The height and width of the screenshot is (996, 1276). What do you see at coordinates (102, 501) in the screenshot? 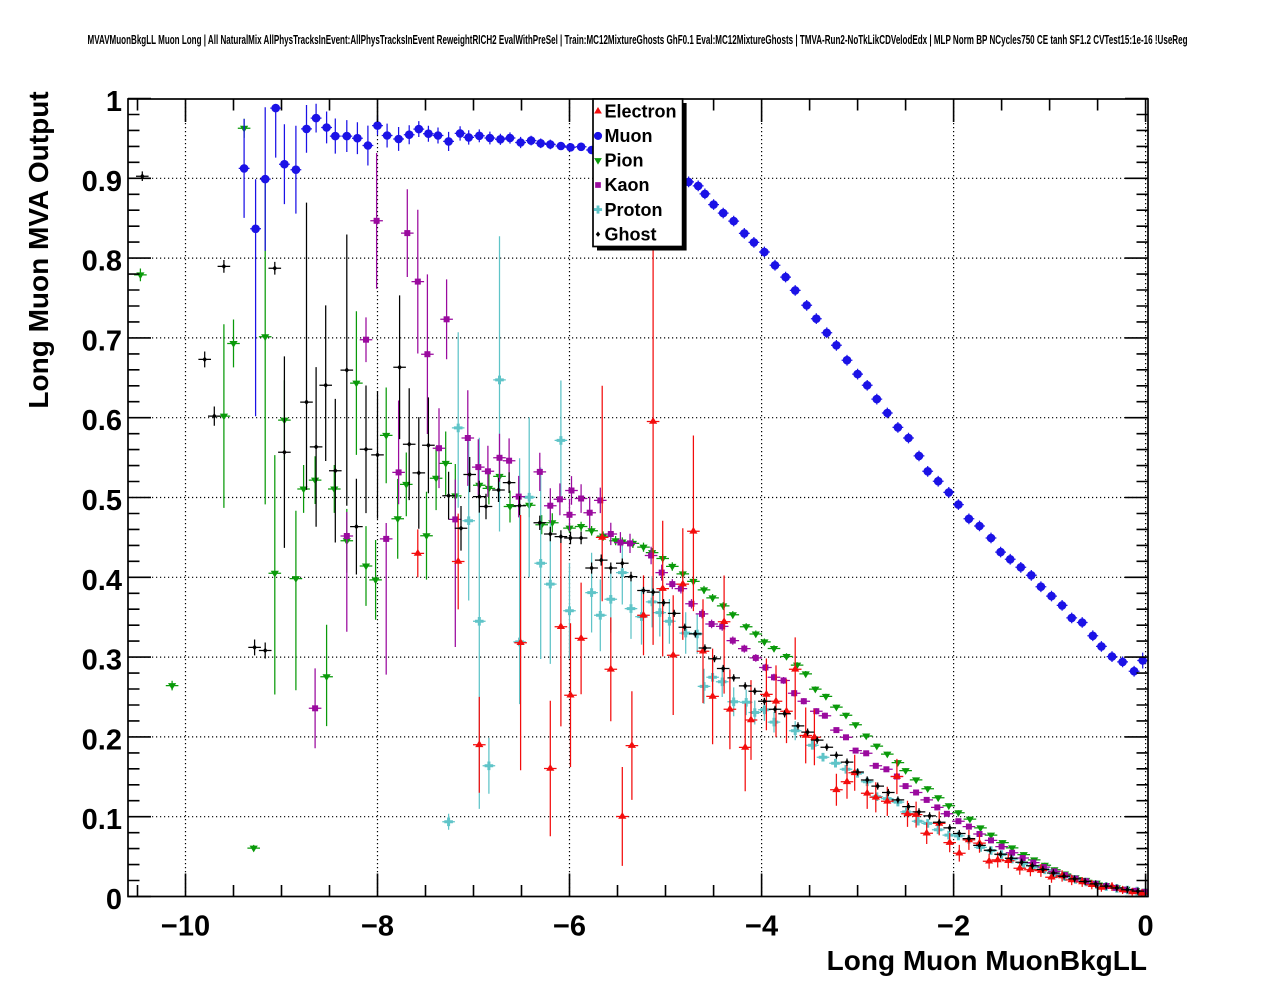
I see `svg-text: 0.5` at bounding box center [102, 501].